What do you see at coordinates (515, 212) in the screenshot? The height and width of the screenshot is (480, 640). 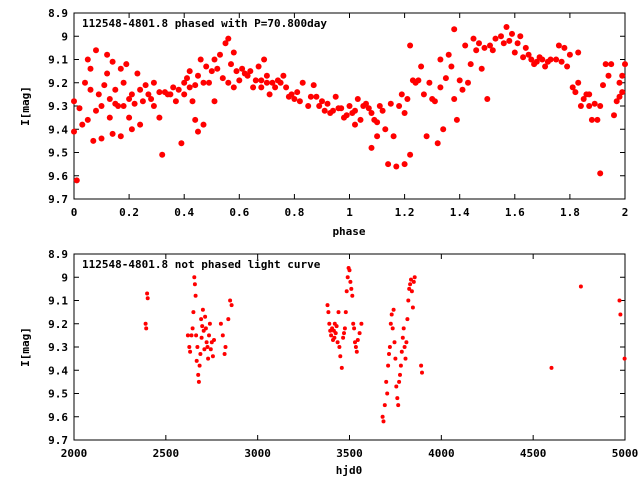 I see `x-tick-label: 1.6` at bounding box center [515, 212].